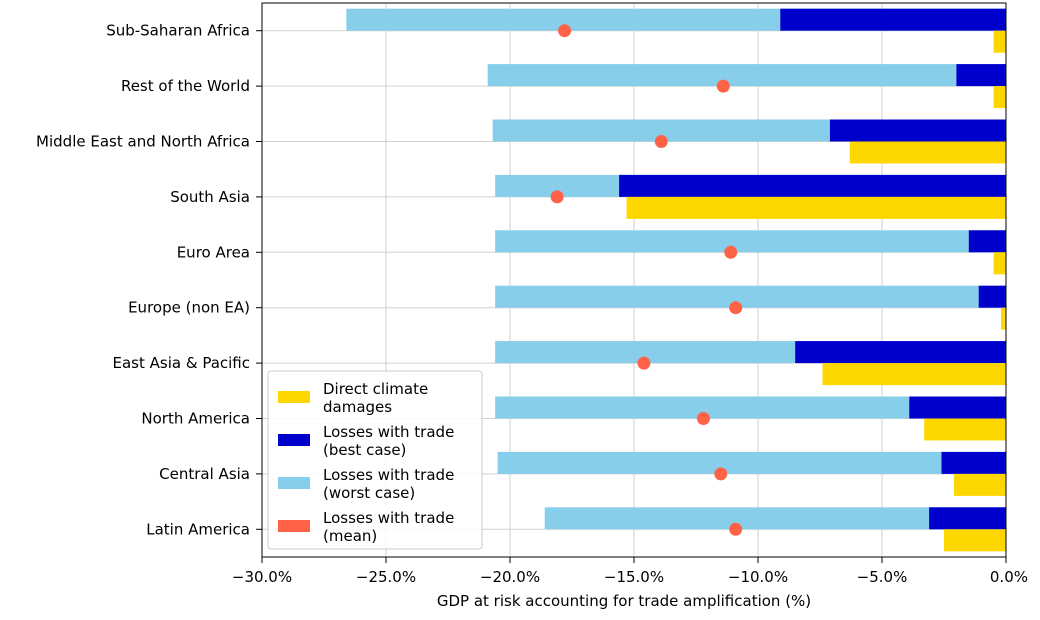  What do you see at coordinates (510, 577) in the screenshot?
I see `x-tick-label: −20.0%` at bounding box center [510, 577].